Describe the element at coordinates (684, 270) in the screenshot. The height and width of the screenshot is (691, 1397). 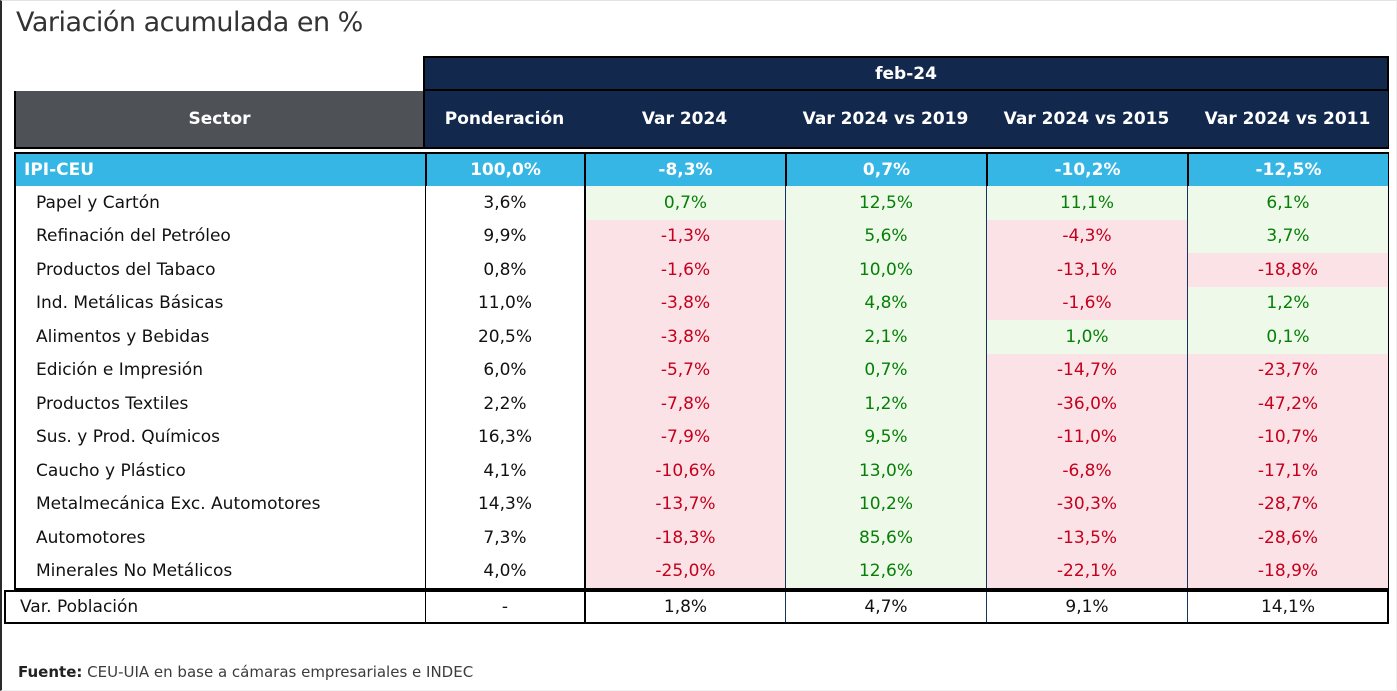
I see `var2024-value: -1,6%` at that location.